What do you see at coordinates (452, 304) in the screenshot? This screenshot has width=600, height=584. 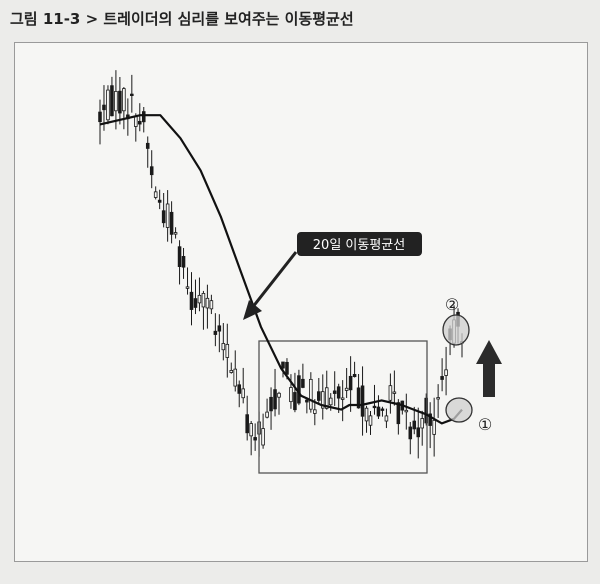 I see `marker-2-label: ②` at bounding box center [452, 304].